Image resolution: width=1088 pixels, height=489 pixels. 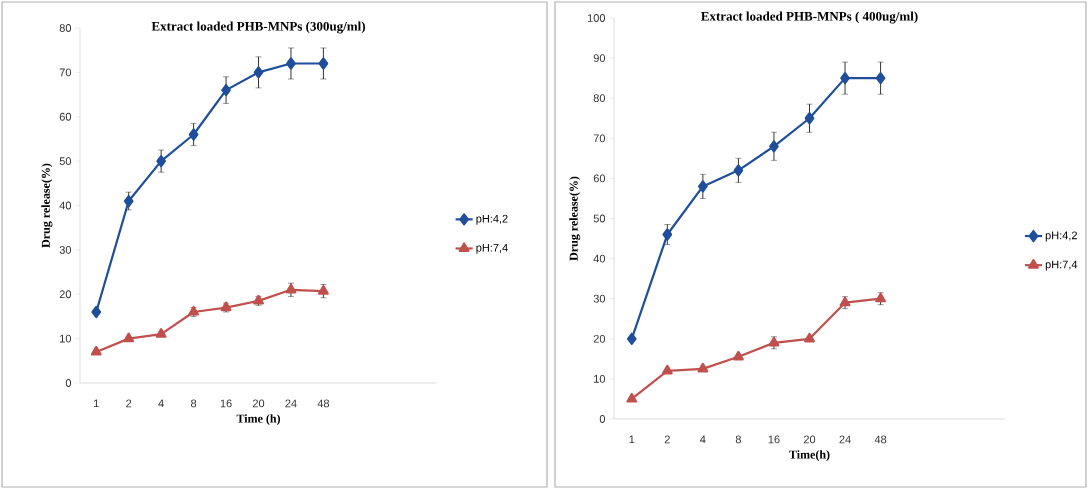 I want to click on x-axis-title: Time (h), so click(x=258, y=420).